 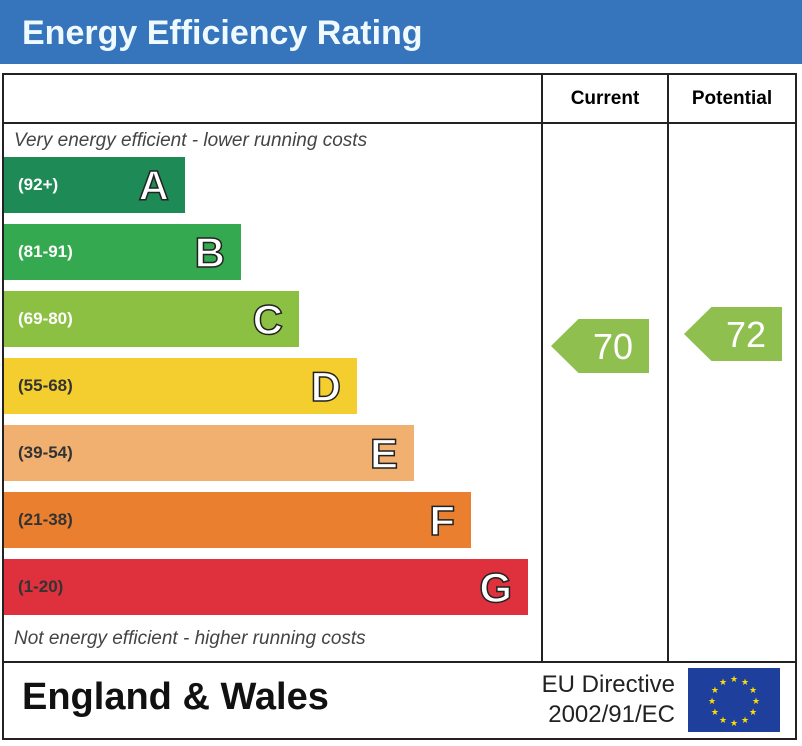 I want to click on column-header-current: Current, so click(x=605, y=98).